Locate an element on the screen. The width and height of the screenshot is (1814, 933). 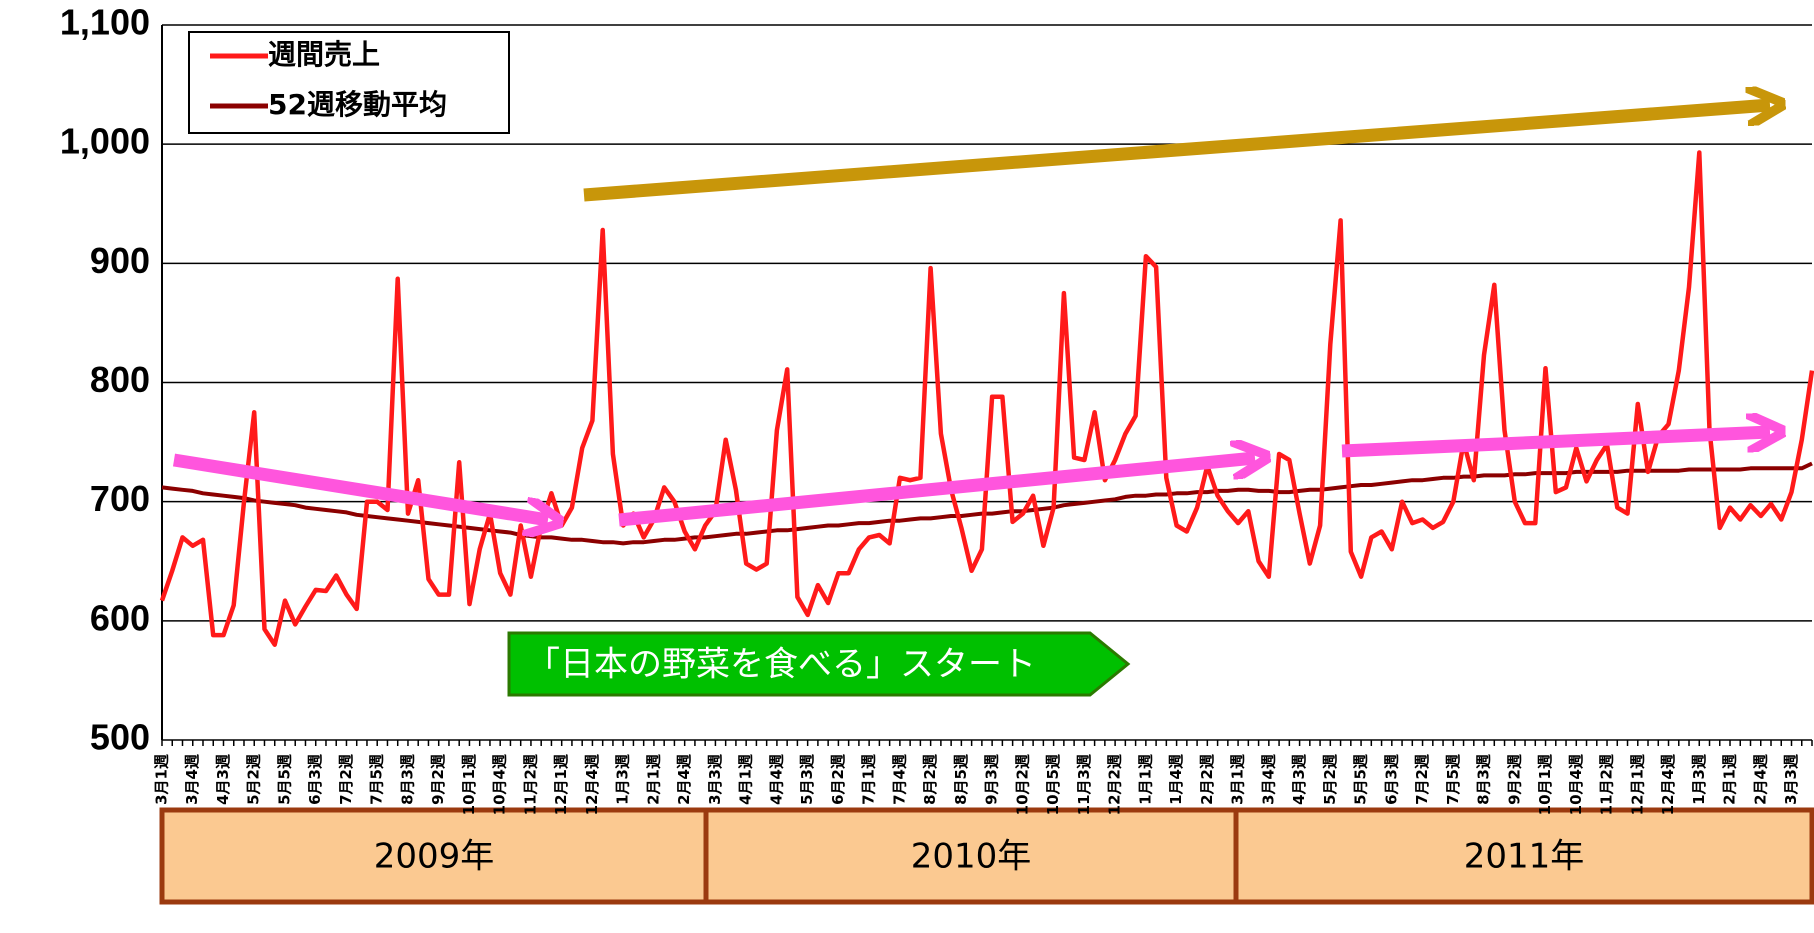
x-tick-label: 10月2週 is located at coordinates (1022, 784).